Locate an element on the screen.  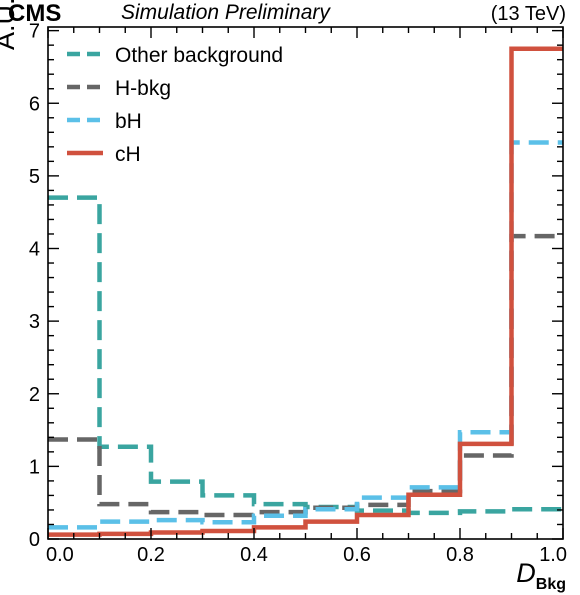
x-tick-label: 0.0 is located at coordinates (60, 555).